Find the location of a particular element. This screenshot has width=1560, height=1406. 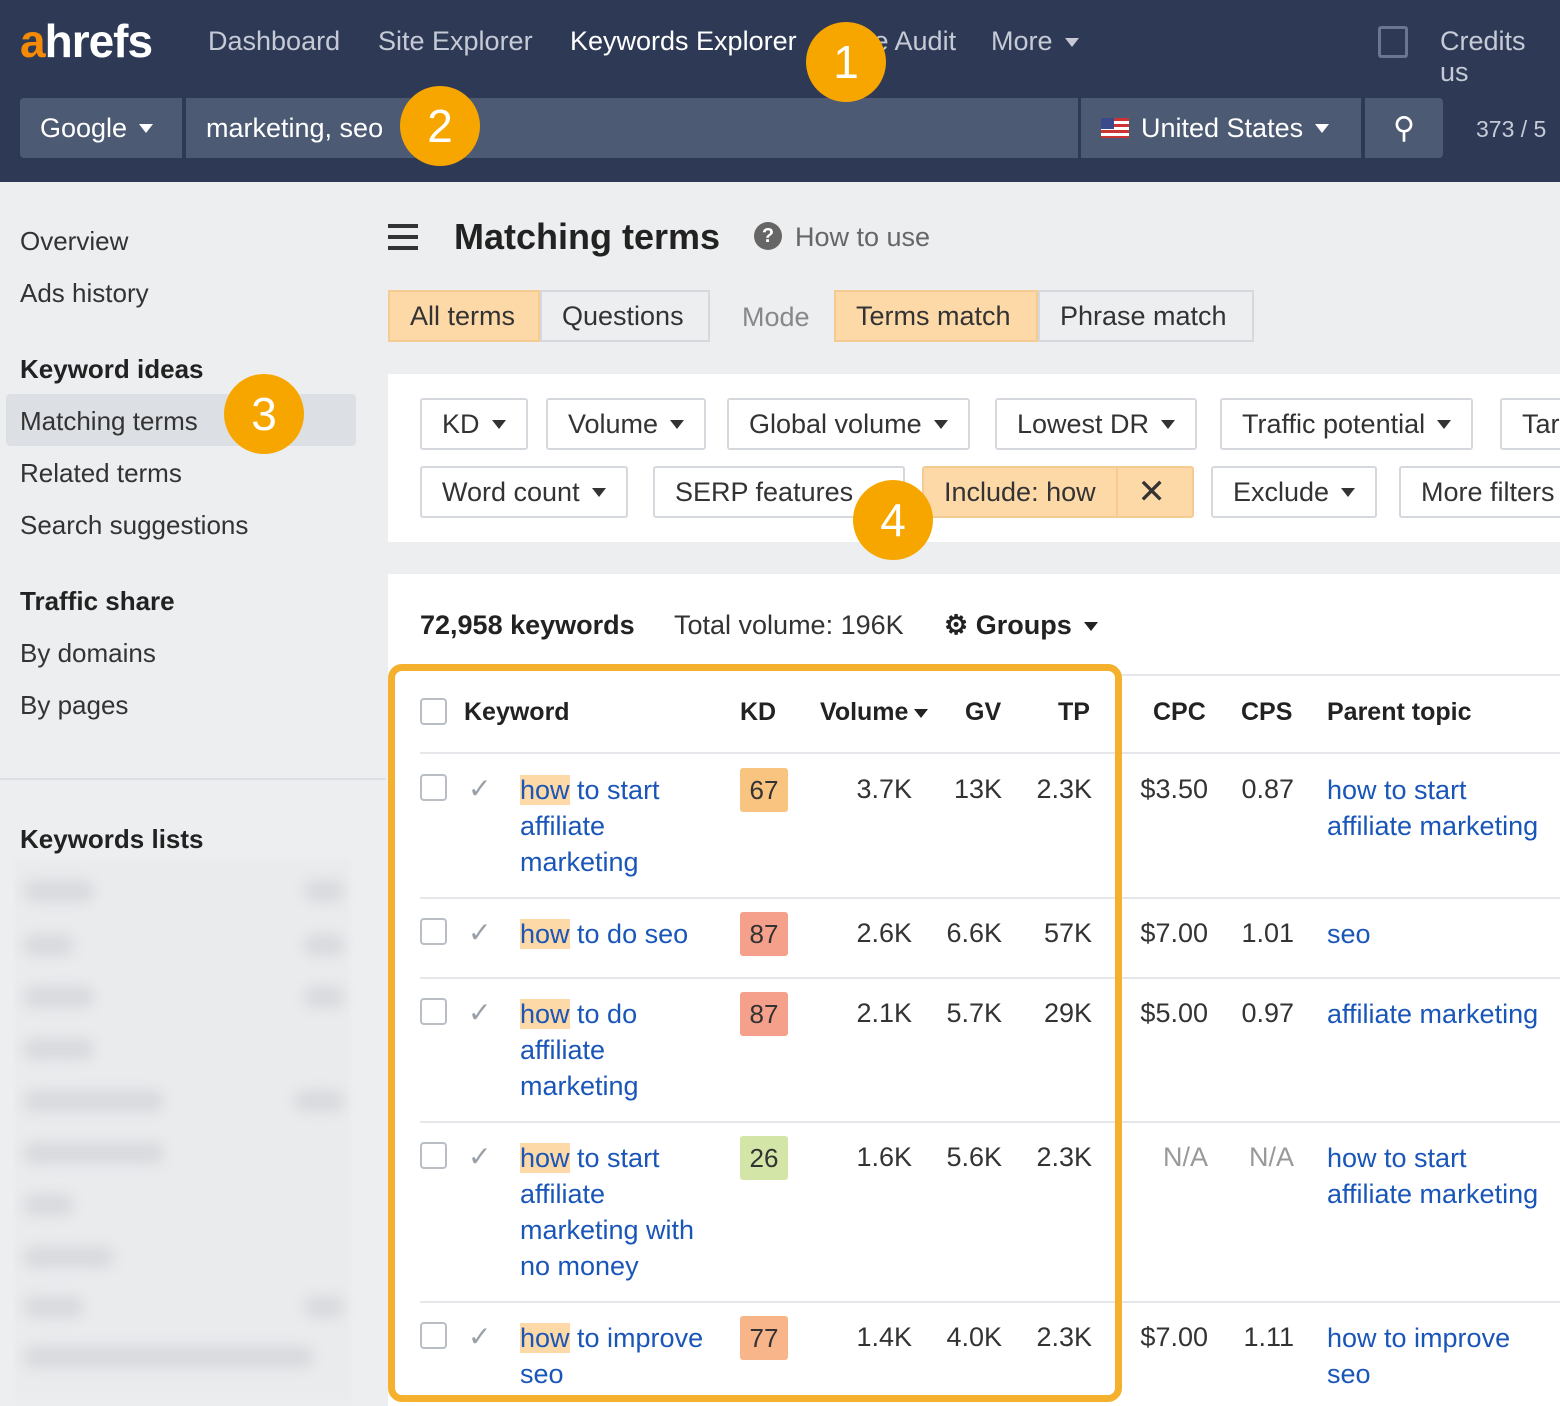

keyword-link: how to do affiliate marketing is located at coordinates (579, 1050).